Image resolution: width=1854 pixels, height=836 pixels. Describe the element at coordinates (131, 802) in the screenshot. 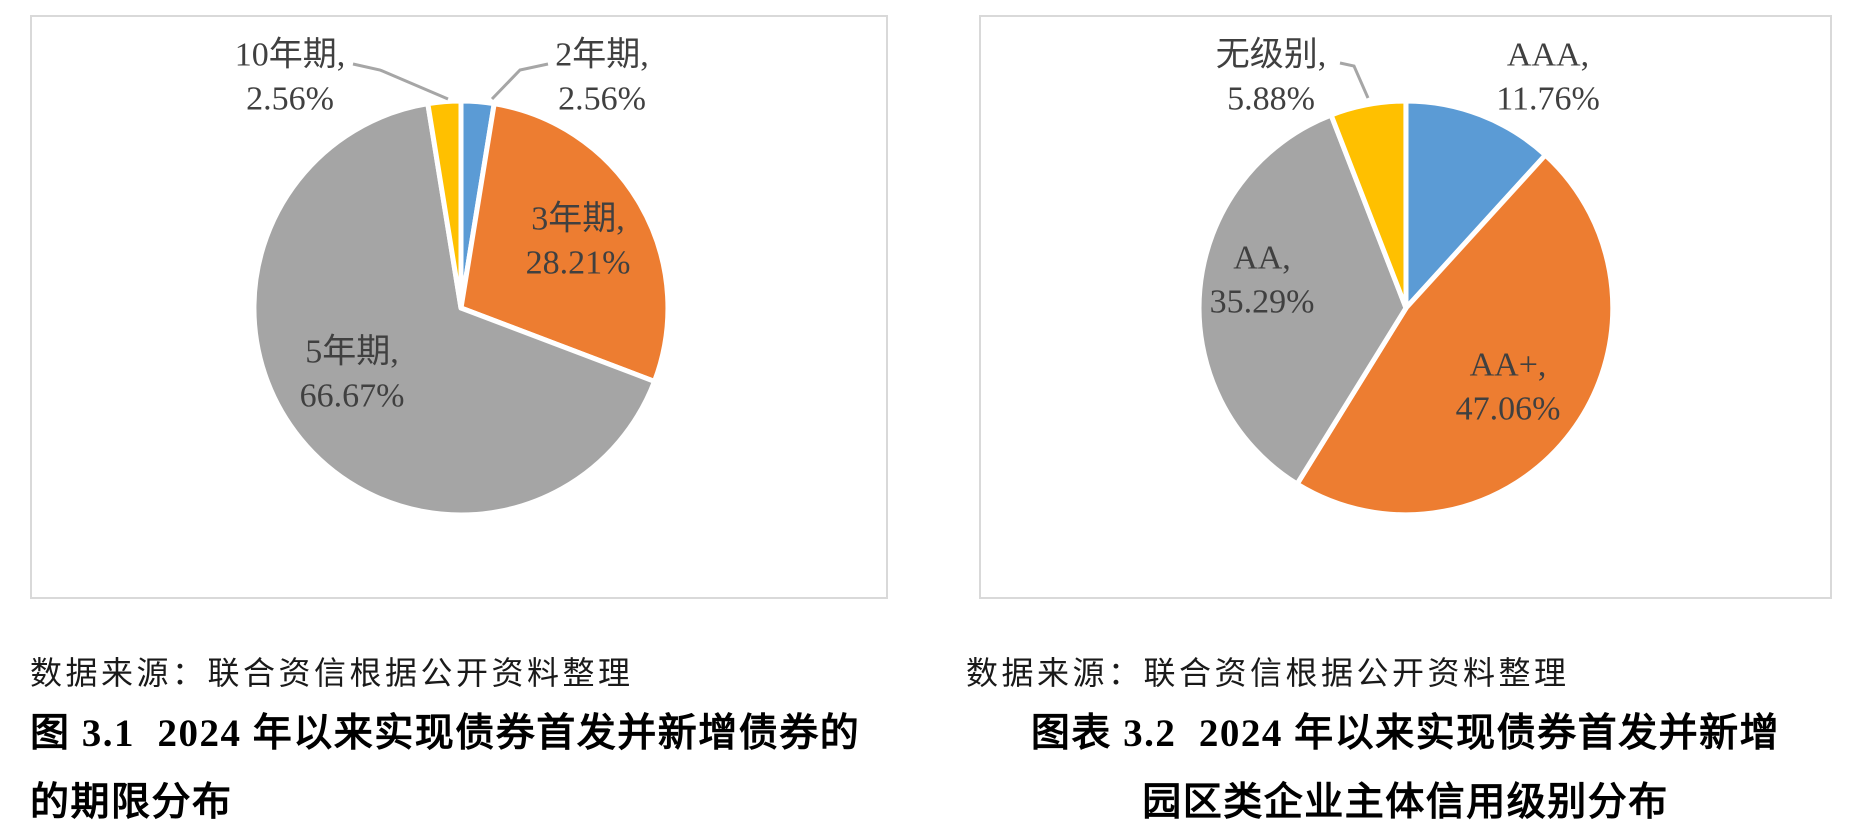

I see `figure-caption-left-line2: 的期限分布` at that location.